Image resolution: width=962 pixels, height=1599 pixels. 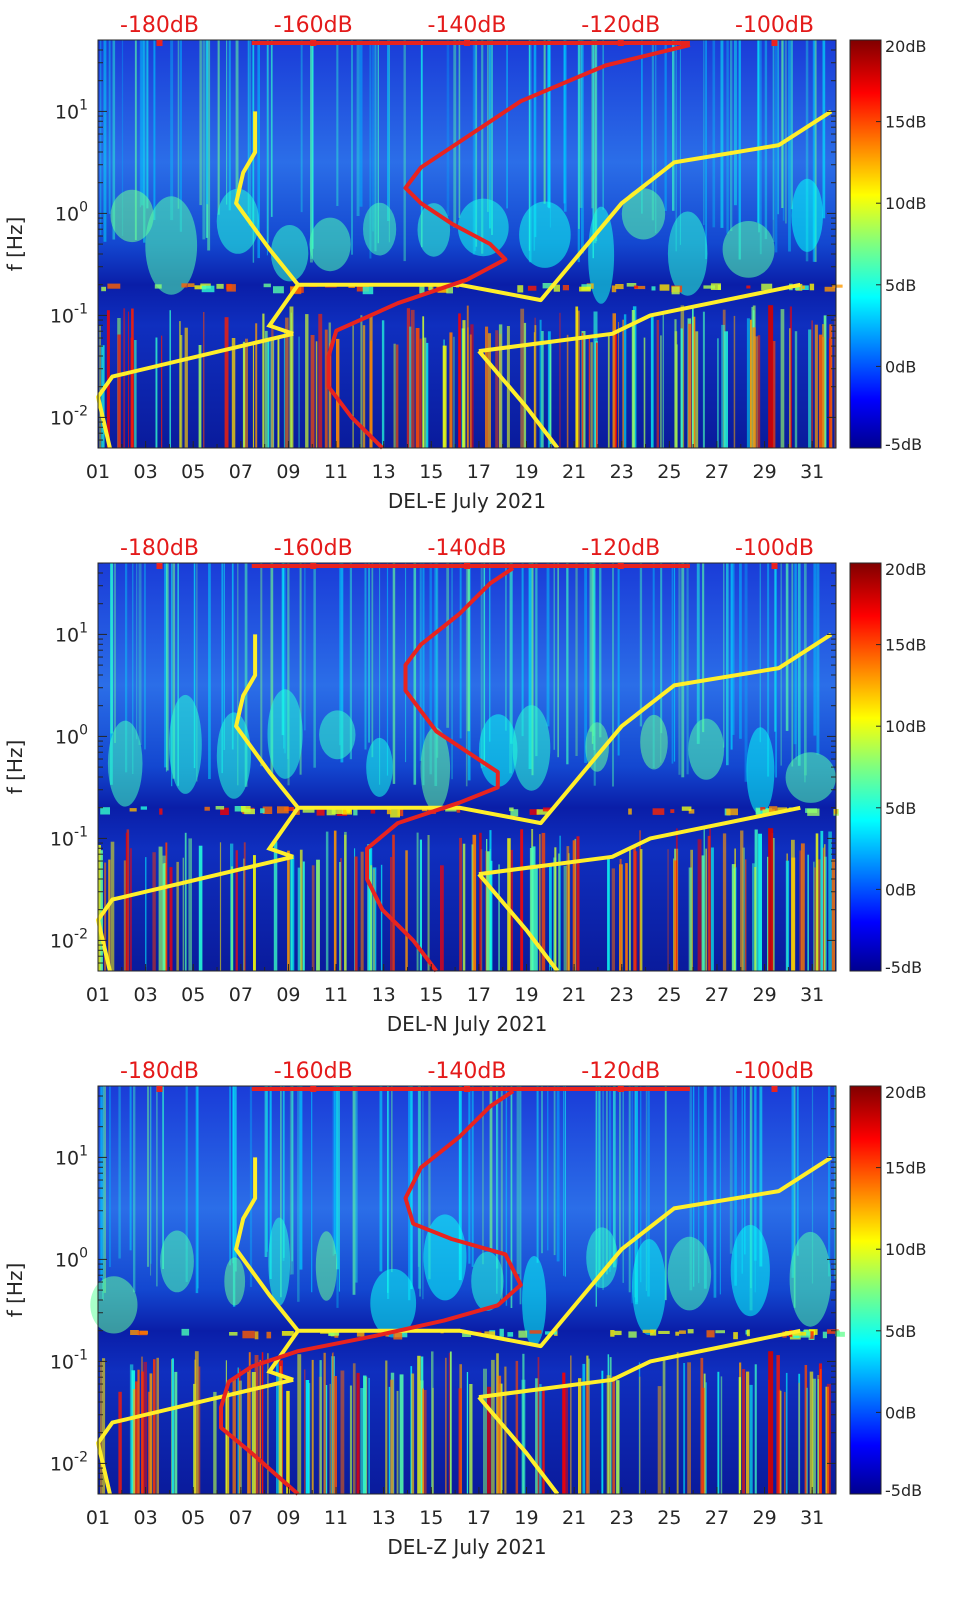 I want to click on y-tick-label: 10¹, so click(x=71, y=633).